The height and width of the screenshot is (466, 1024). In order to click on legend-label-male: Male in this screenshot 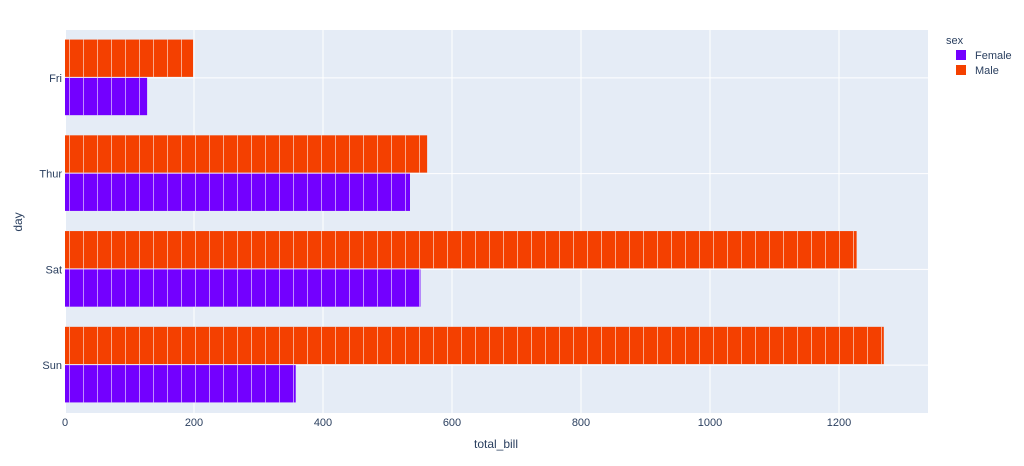, I will do `click(987, 71)`.